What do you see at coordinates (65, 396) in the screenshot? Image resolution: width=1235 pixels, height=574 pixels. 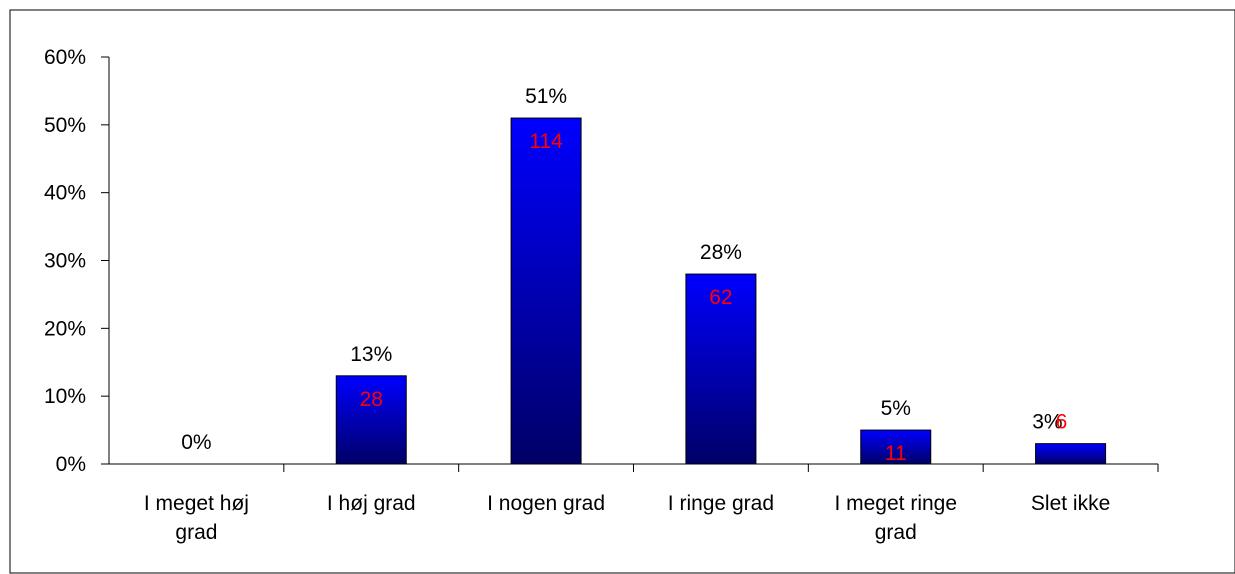 I see `y-tick-label: 10%` at bounding box center [65, 396].